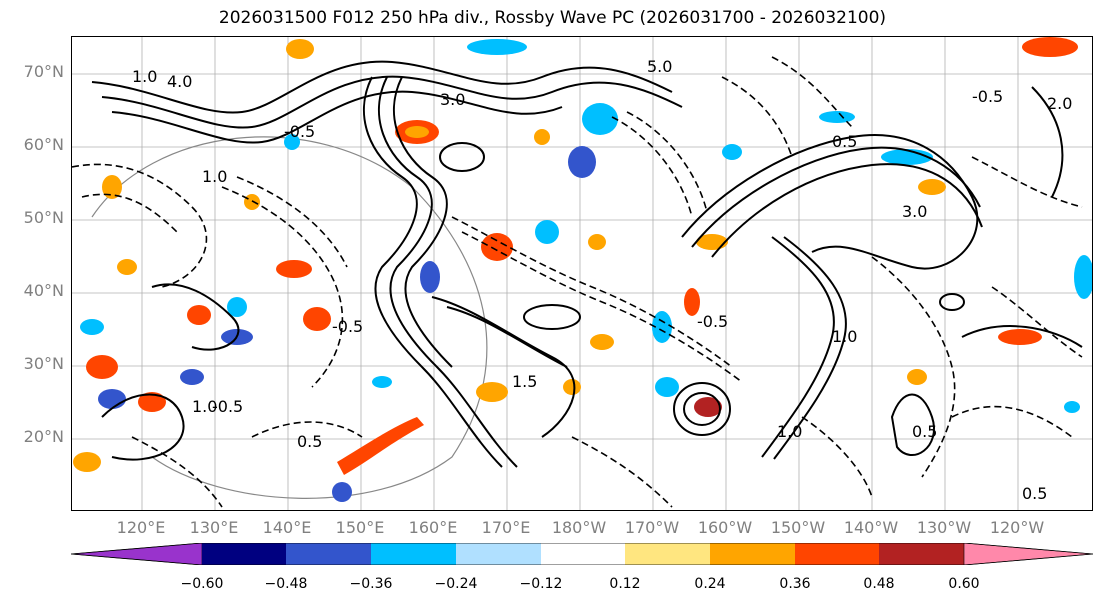 The width and height of the screenshot is (1105, 604). Describe the element at coordinates (944, 527) in the screenshot. I see `lon-label-130w: 130°W` at that location.